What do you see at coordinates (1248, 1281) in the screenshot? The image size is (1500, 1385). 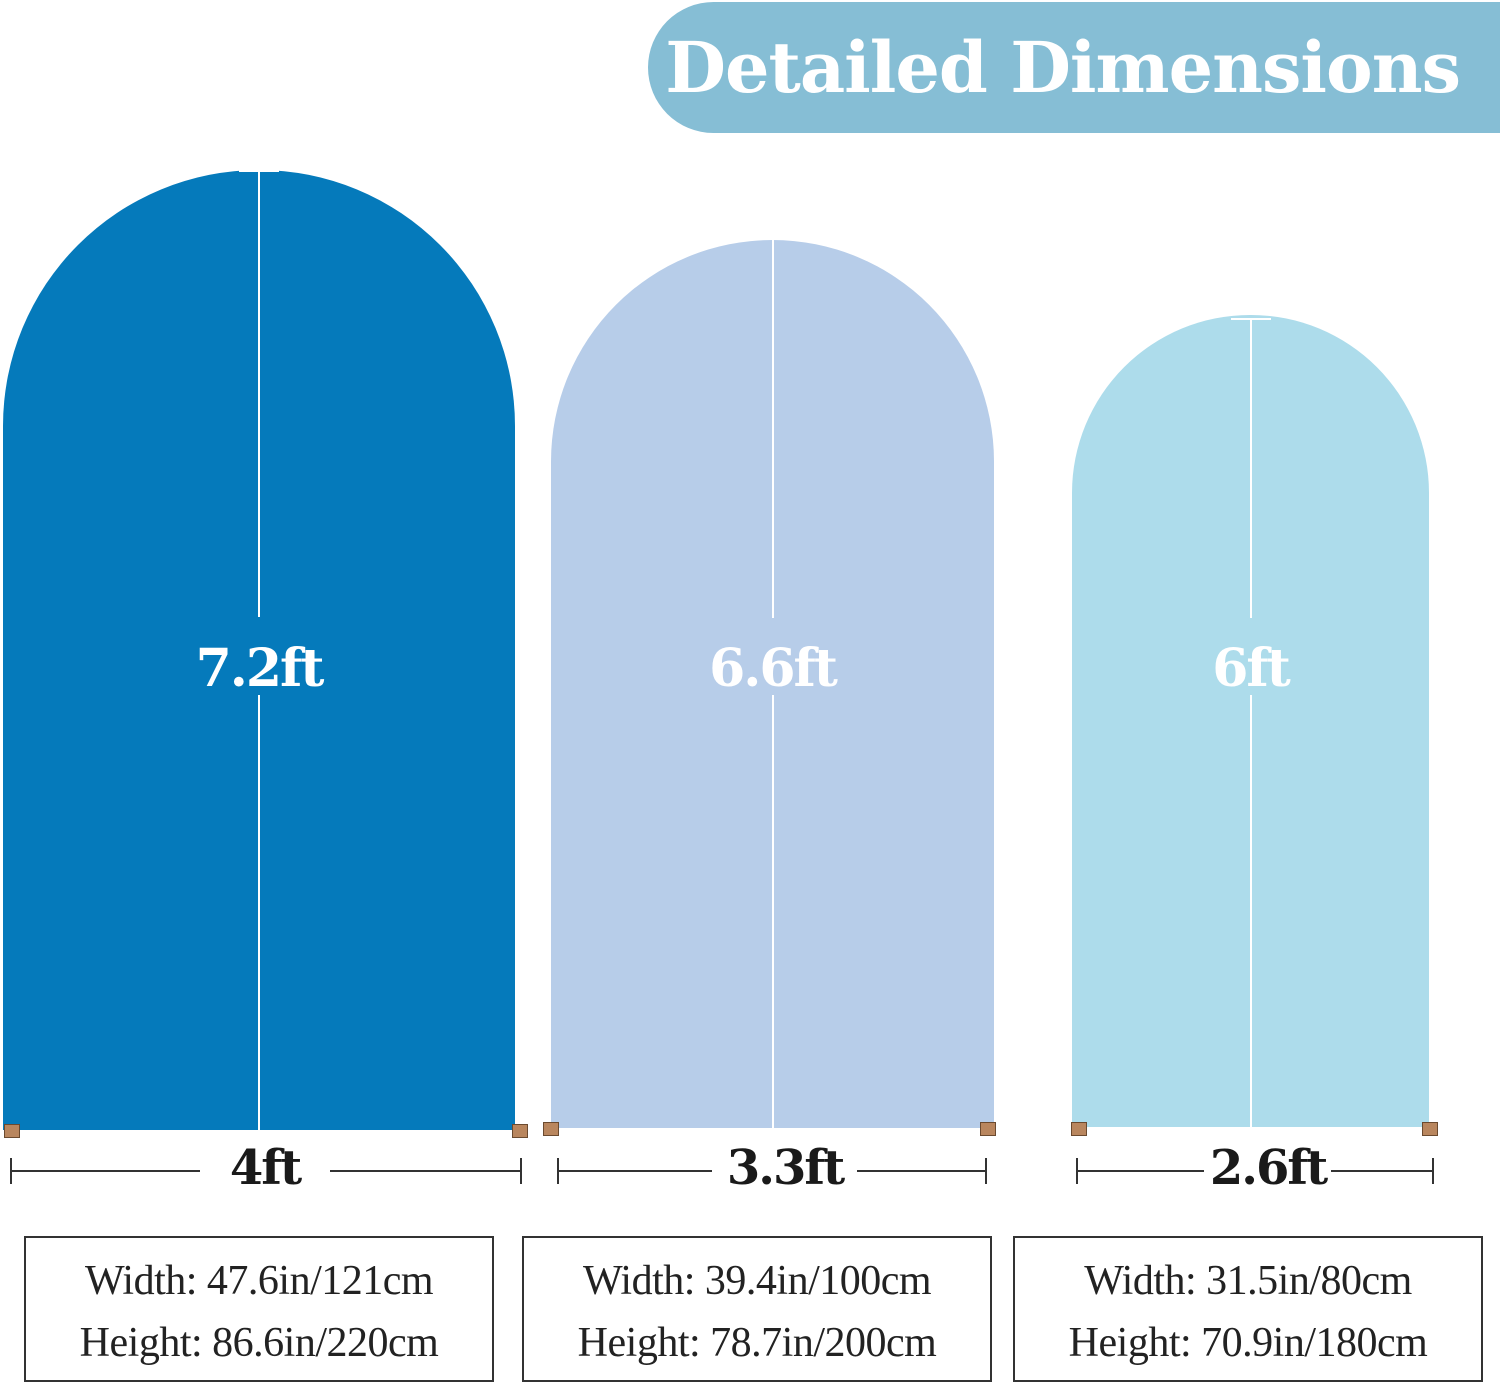 I see `spec-width: Width: 31.5in/80cm` at bounding box center [1248, 1281].